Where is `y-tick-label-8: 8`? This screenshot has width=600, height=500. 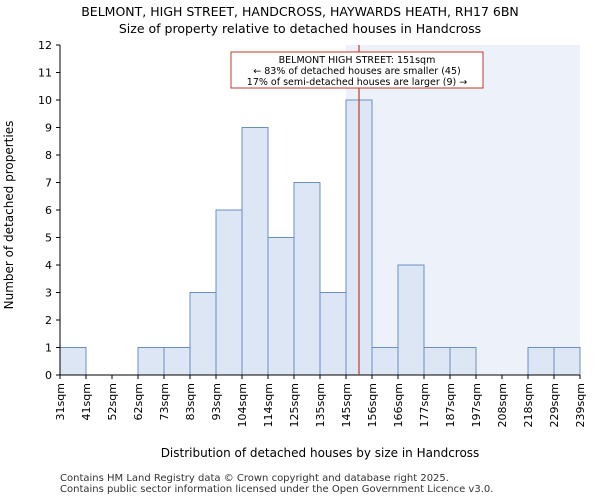
y-tick-label-8: 8 is located at coordinates (48, 155).